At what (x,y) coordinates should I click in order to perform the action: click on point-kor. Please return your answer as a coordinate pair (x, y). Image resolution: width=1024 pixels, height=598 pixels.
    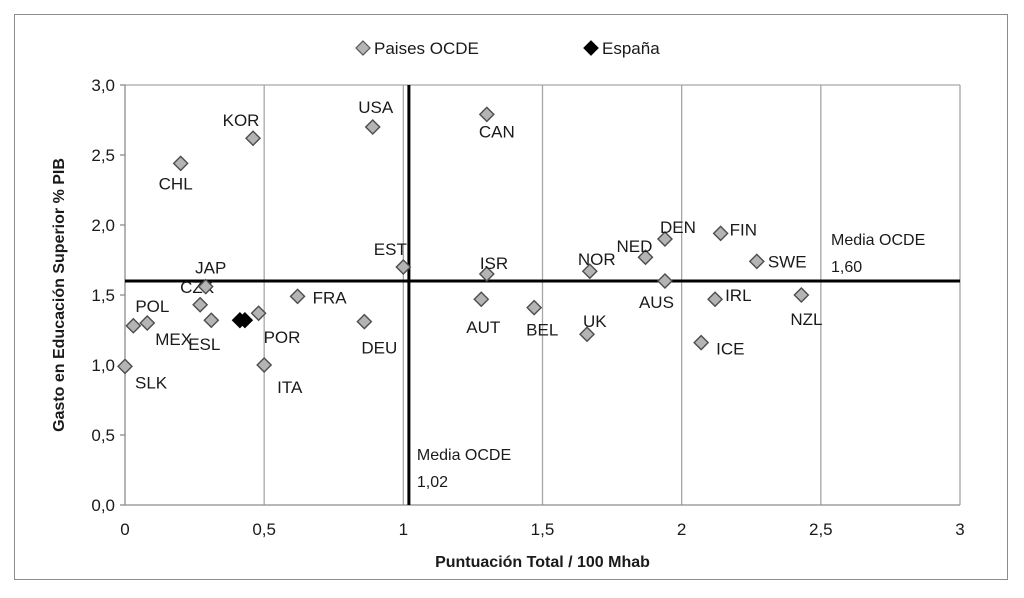
    Looking at the image, I should click on (253, 138).